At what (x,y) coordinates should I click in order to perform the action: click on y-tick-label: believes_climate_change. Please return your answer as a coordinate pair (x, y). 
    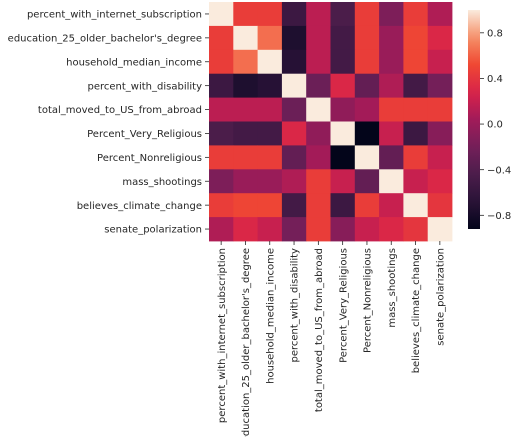
    Looking at the image, I should click on (139, 206).